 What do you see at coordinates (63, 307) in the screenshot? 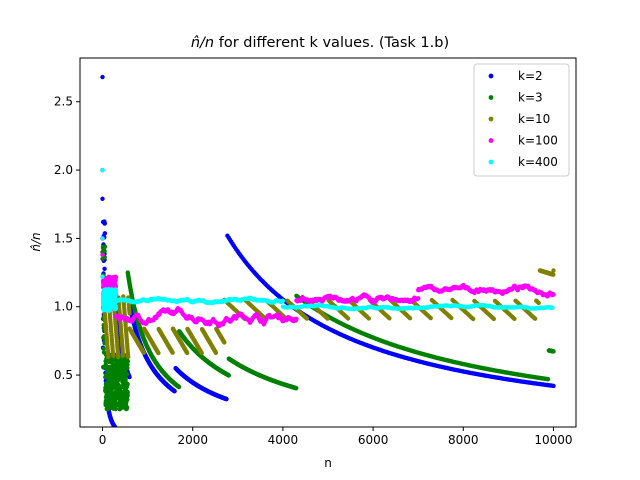
I see `y-tick-label: 1.0` at bounding box center [63, 307].